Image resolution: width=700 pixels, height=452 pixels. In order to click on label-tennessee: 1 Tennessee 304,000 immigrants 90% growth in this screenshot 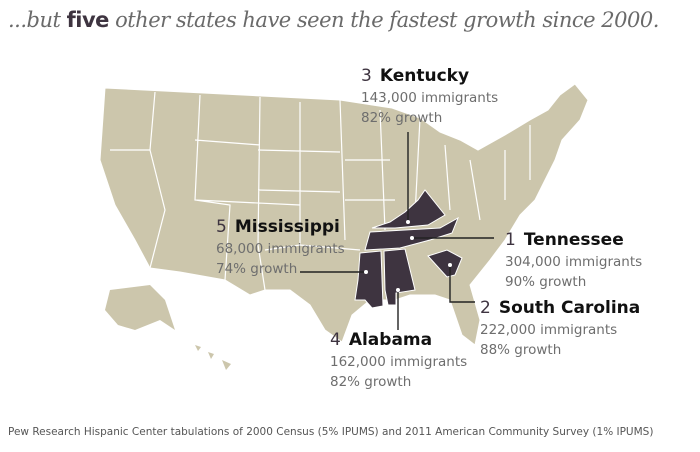, I will do `click(574, 260)`.